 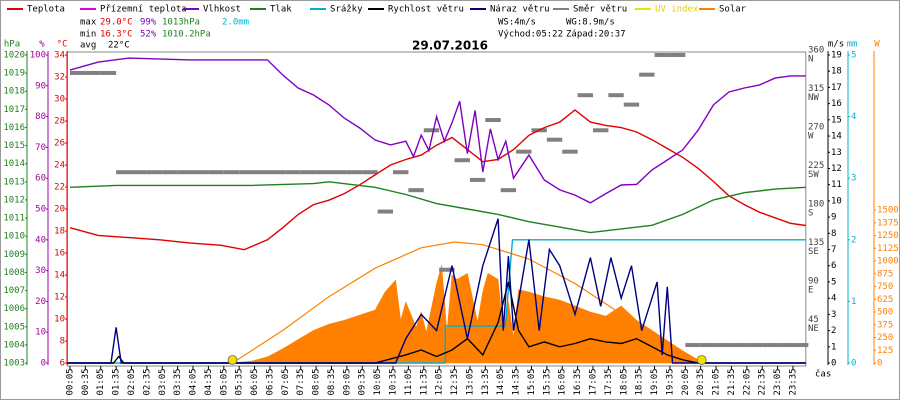 I want to click on stat: 29.0°C, so click(x=116, y=23).